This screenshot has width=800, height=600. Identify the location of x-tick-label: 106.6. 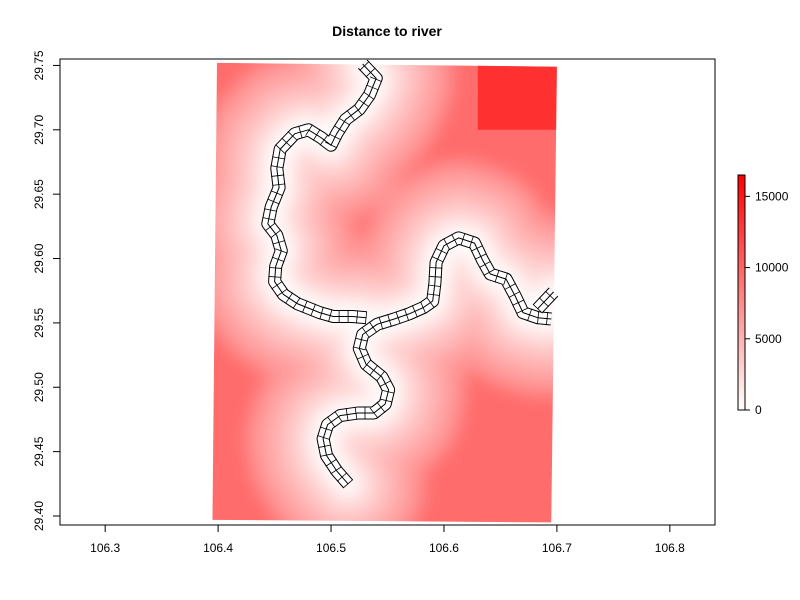
(444, 548).